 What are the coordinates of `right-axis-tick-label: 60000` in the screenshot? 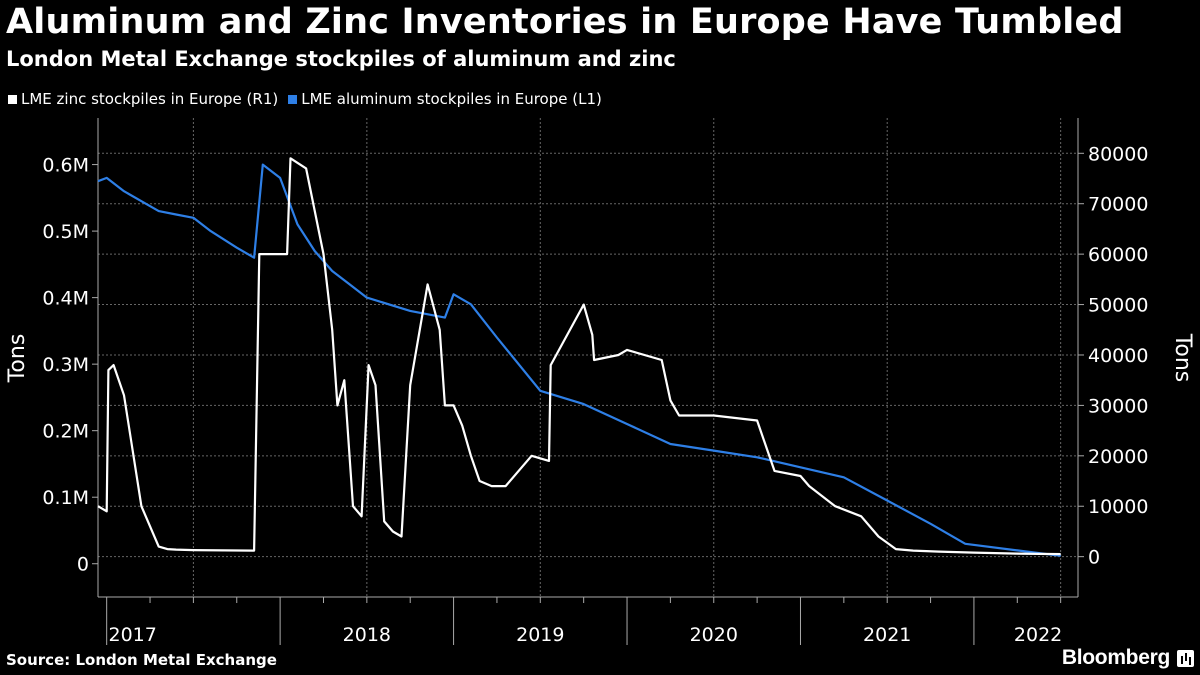 It's located at (1118, 255).